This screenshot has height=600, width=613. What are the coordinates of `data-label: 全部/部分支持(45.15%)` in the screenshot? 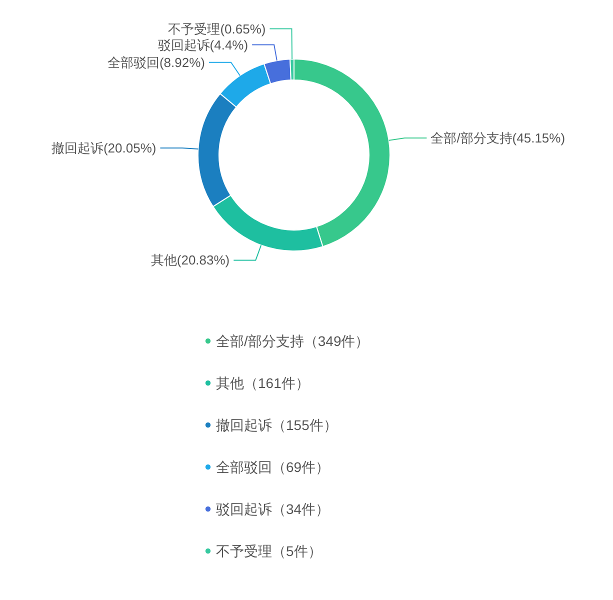 It's located at (498, 138).